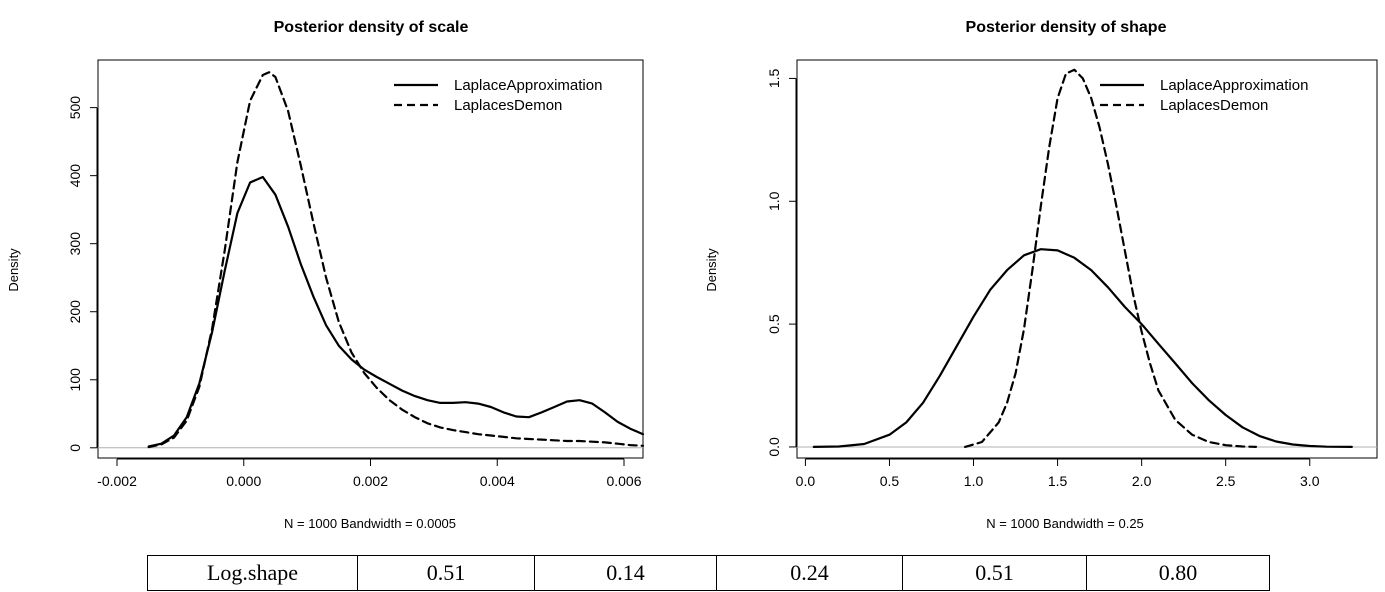 The image size is (1385, 592). Describe the element at coordinates (1226, 481) in the screenshot. I see `x-tick-label: 2.5` at that location.